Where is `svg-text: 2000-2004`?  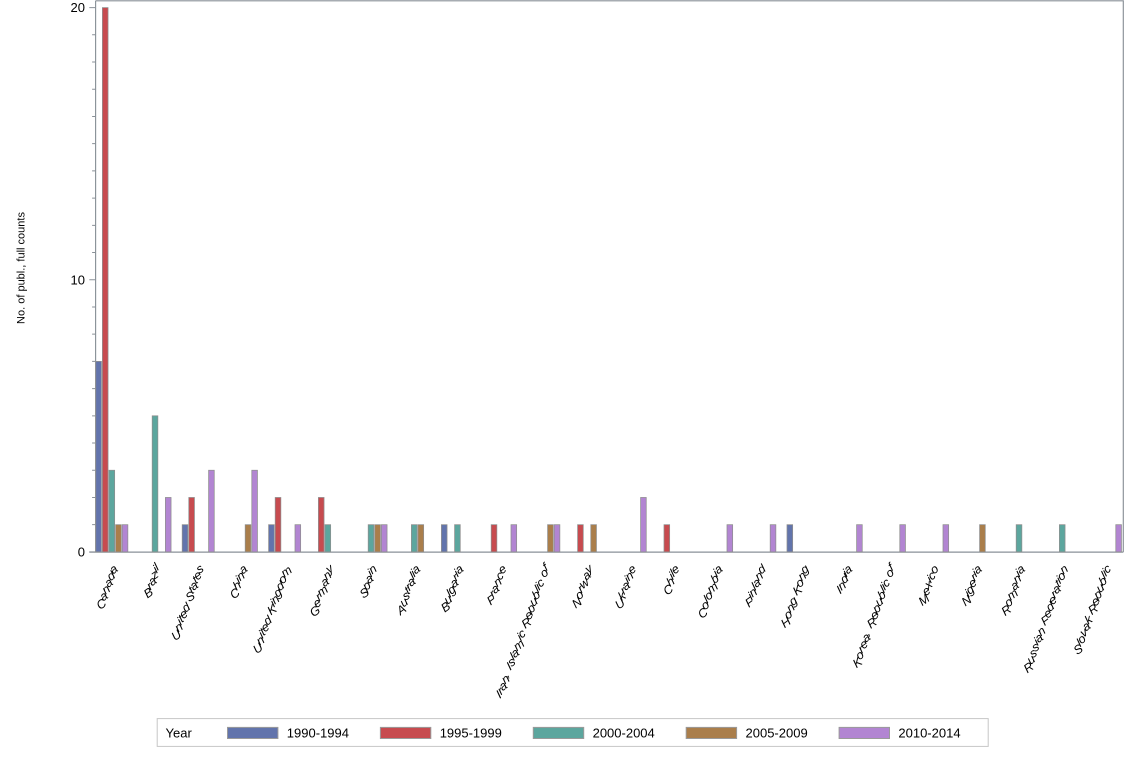 svg-text: 2000-2004 is located at coordinates (624, 732).